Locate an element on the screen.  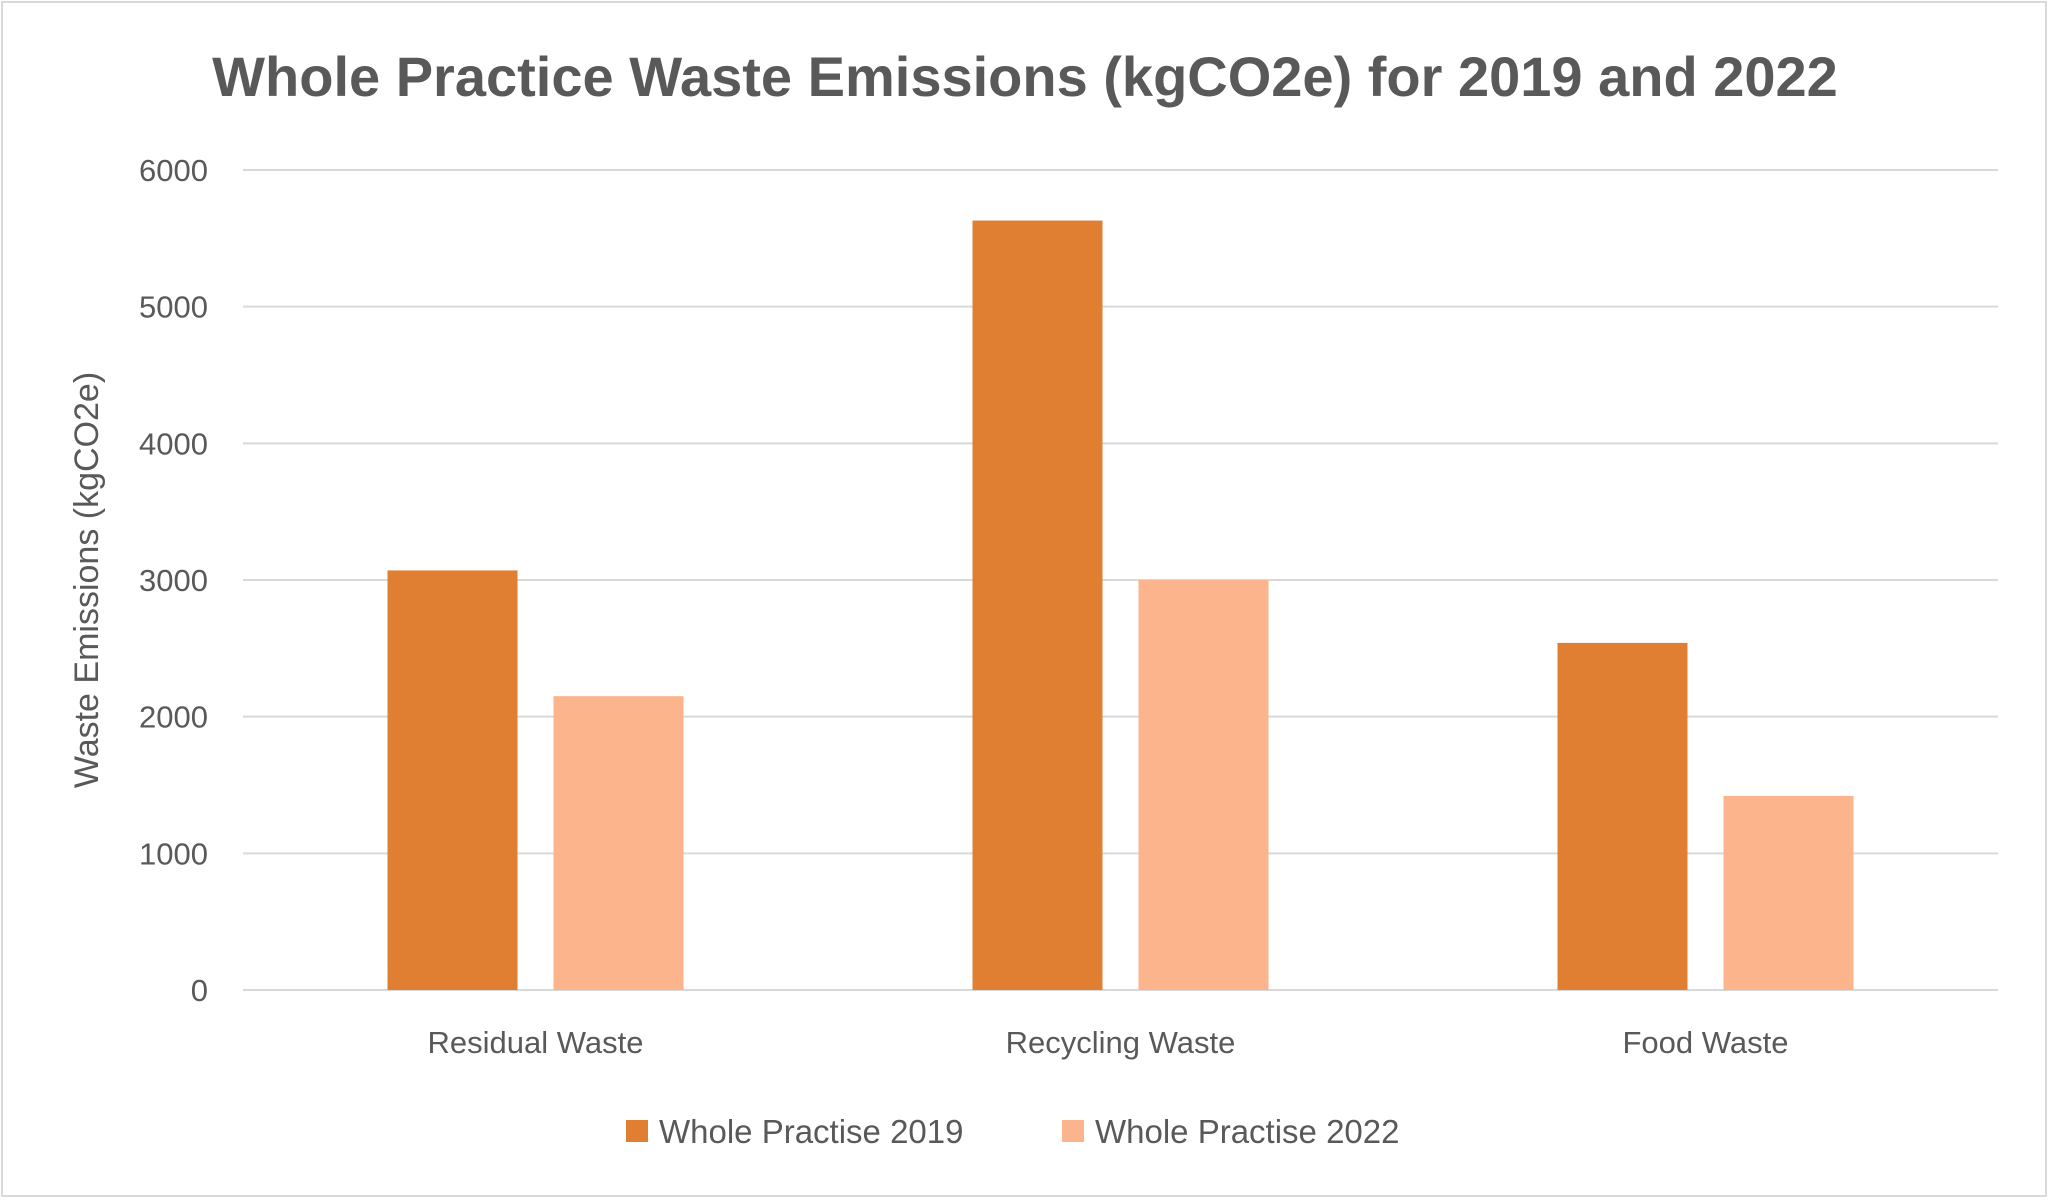
category-label: Food Waste is located at coordinates (1706, 1042).